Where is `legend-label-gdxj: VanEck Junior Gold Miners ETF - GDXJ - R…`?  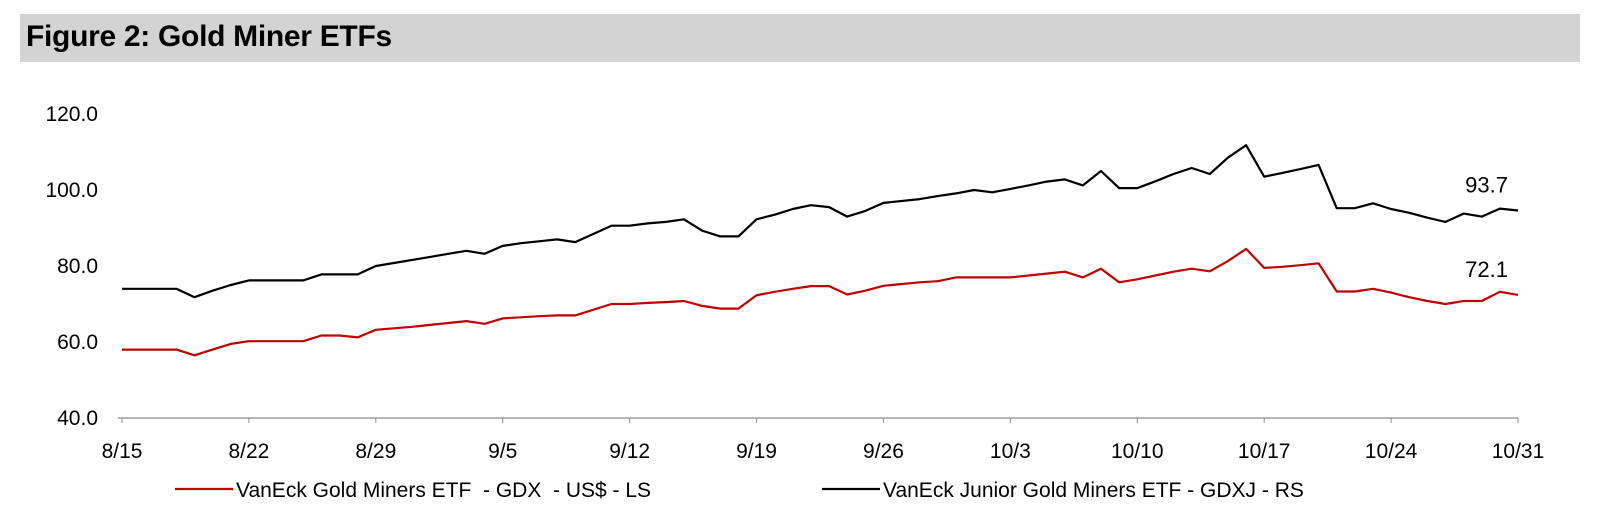
legend-label-gdxj: VanEck Junior Gold Miners ETF - GDXJ - R… is located at coordinates (1093, 490).